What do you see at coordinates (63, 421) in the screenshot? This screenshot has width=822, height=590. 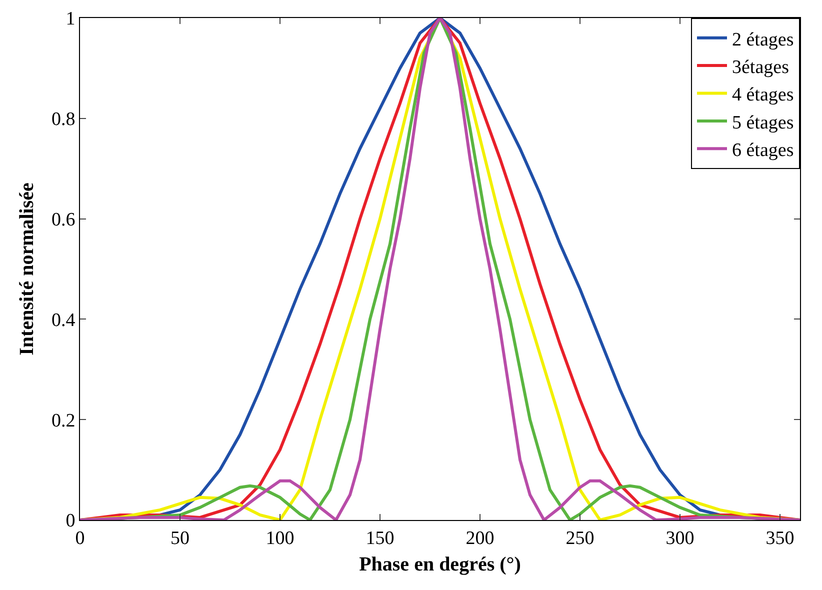 I see `y-tick-label: 0.2` at bounding box center [63, 421].